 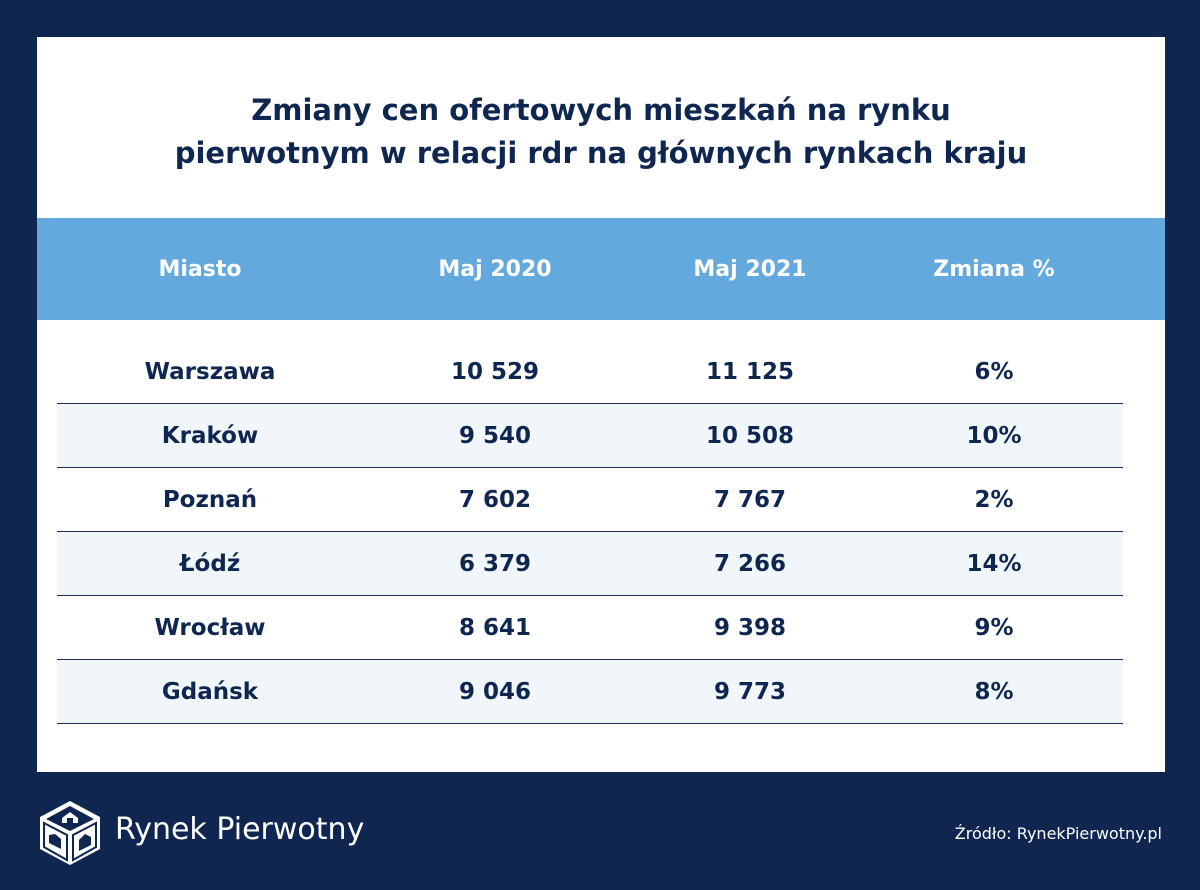 I want to click on cell-city: Poznań, so click(x=210, y=499).